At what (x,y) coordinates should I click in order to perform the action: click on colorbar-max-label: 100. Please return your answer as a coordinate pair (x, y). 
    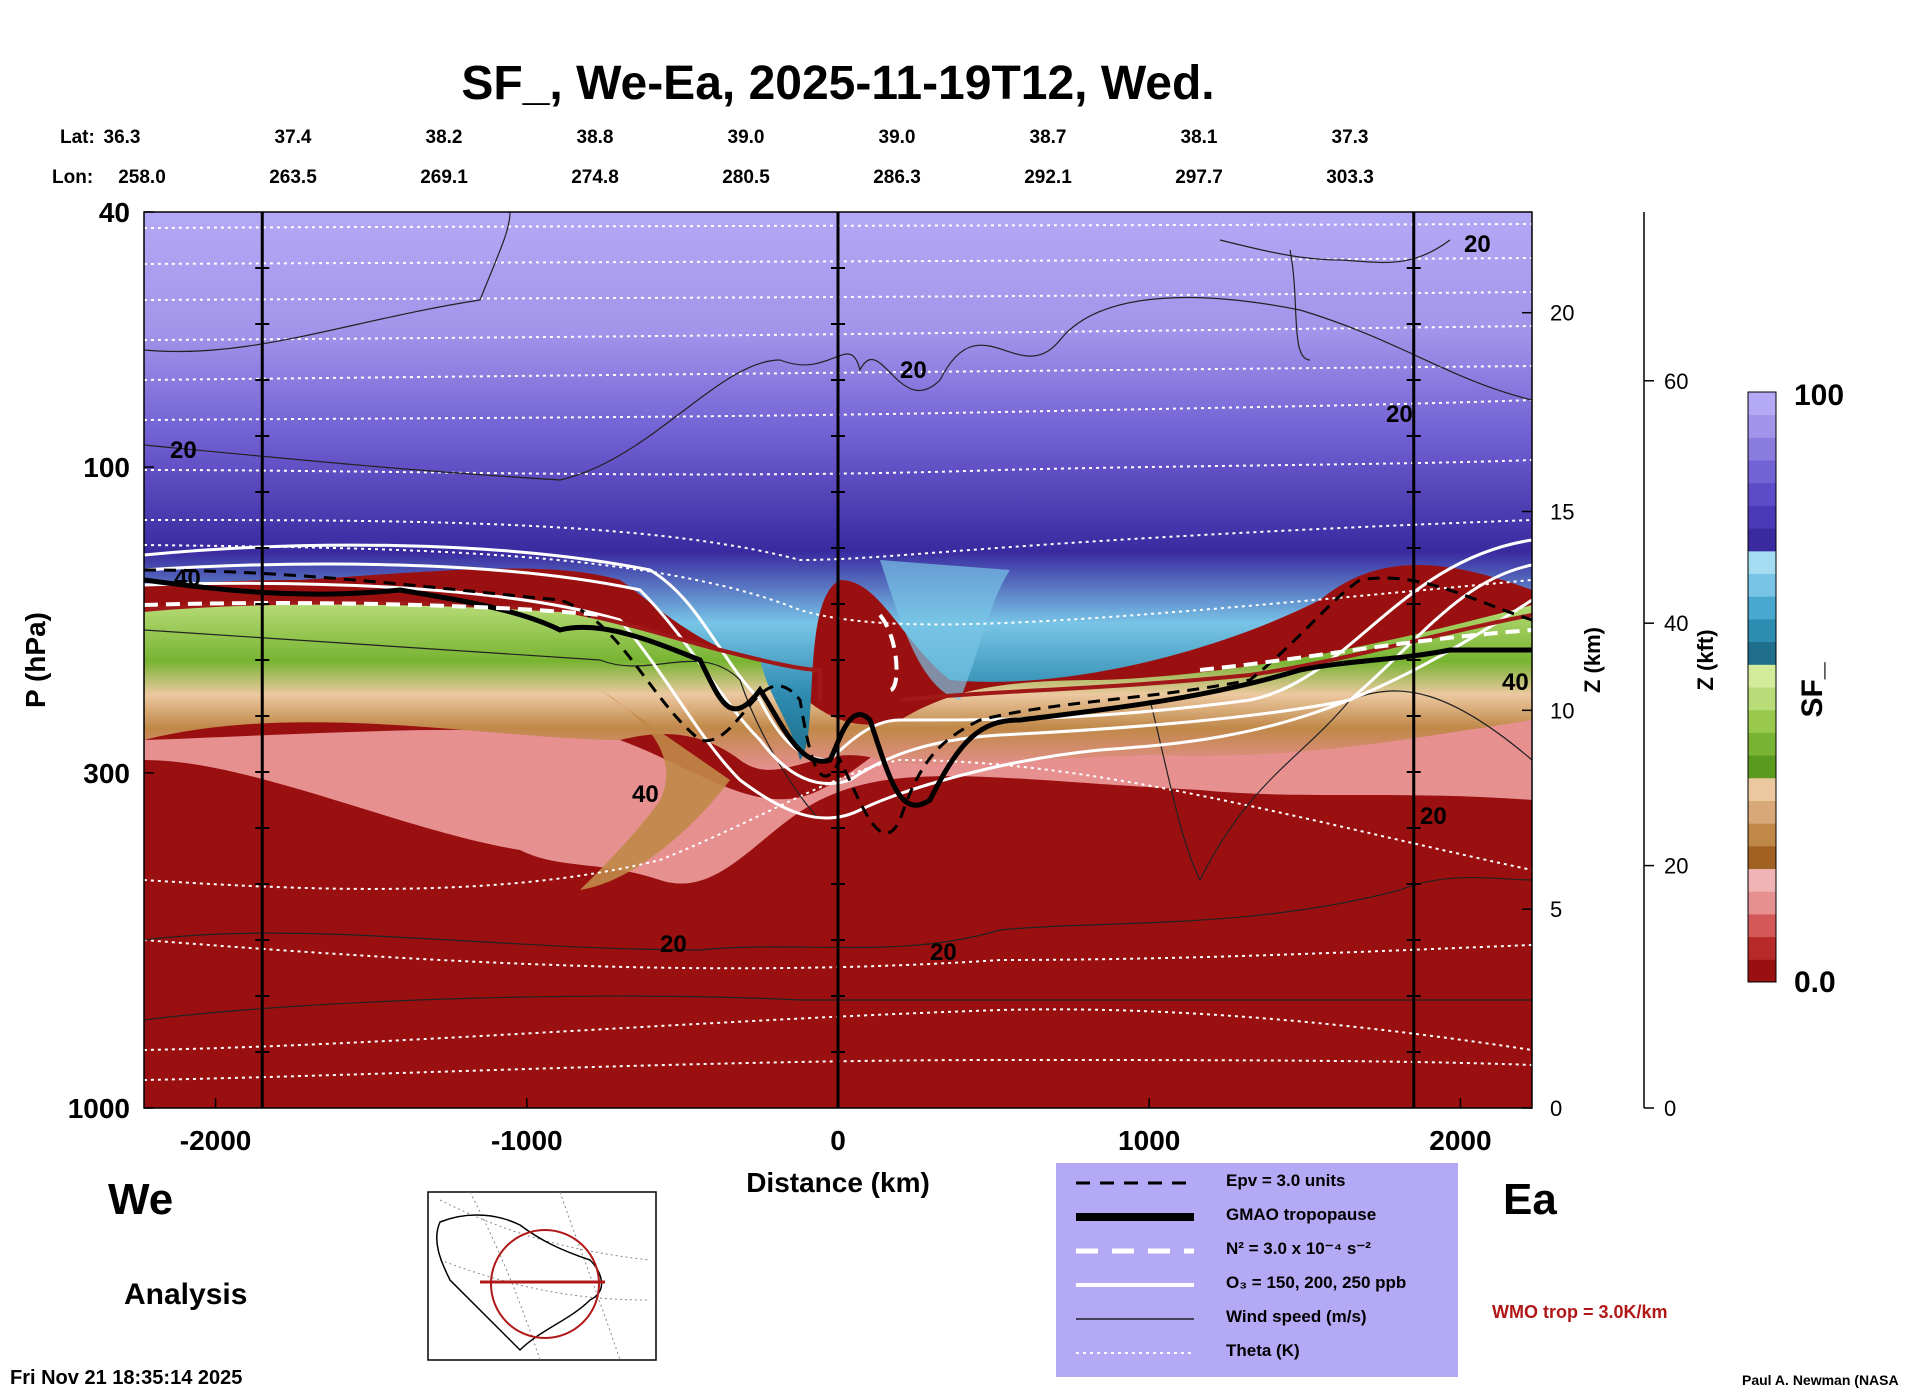
    Looking at the image, I should click on (1819, 395).